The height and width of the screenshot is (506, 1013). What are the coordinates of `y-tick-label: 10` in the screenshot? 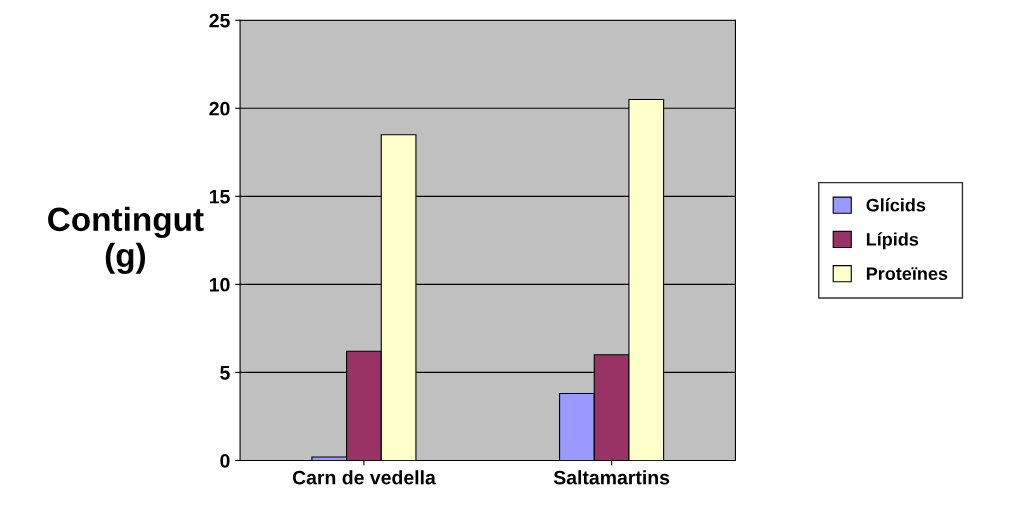 It's located at (219, 284).